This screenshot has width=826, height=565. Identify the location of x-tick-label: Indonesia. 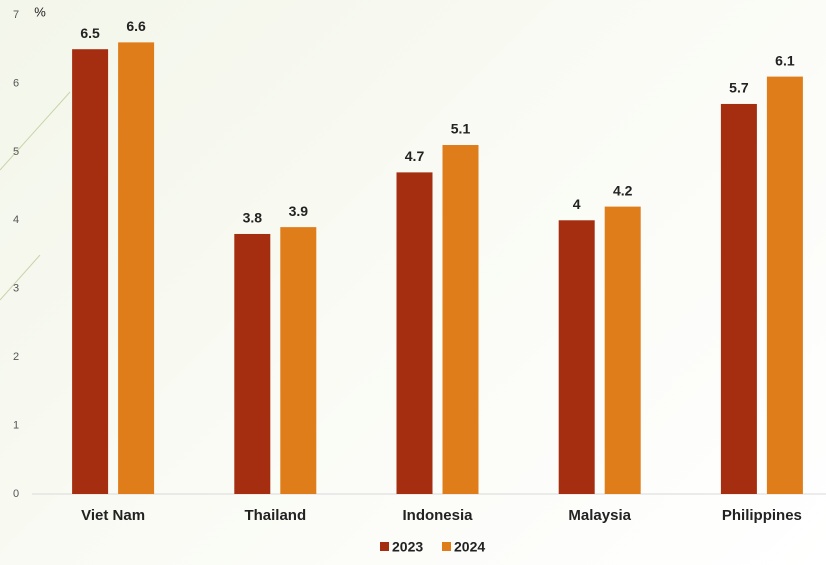
(437, 515).